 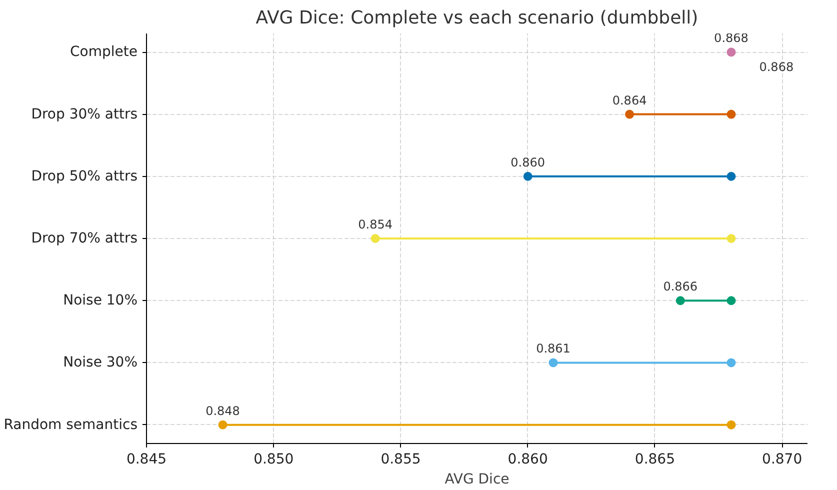 I want to click on y-tick-label: Noise 10%, so click(x=100, y=300).